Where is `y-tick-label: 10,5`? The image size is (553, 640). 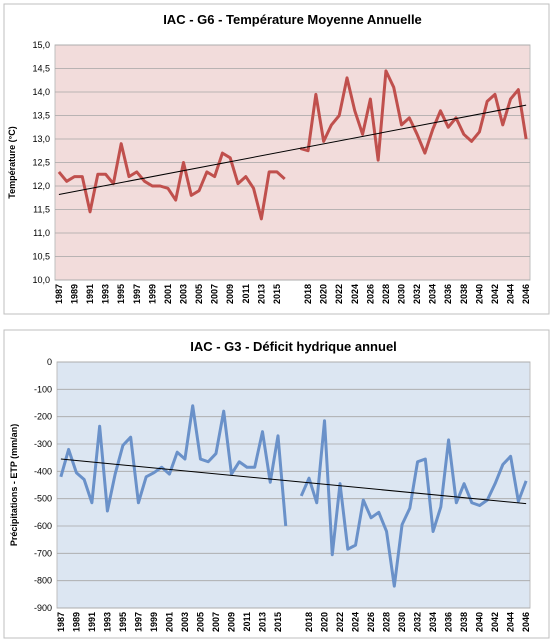
y-tick-label: 10,5 is located at coordinates (41, 257).